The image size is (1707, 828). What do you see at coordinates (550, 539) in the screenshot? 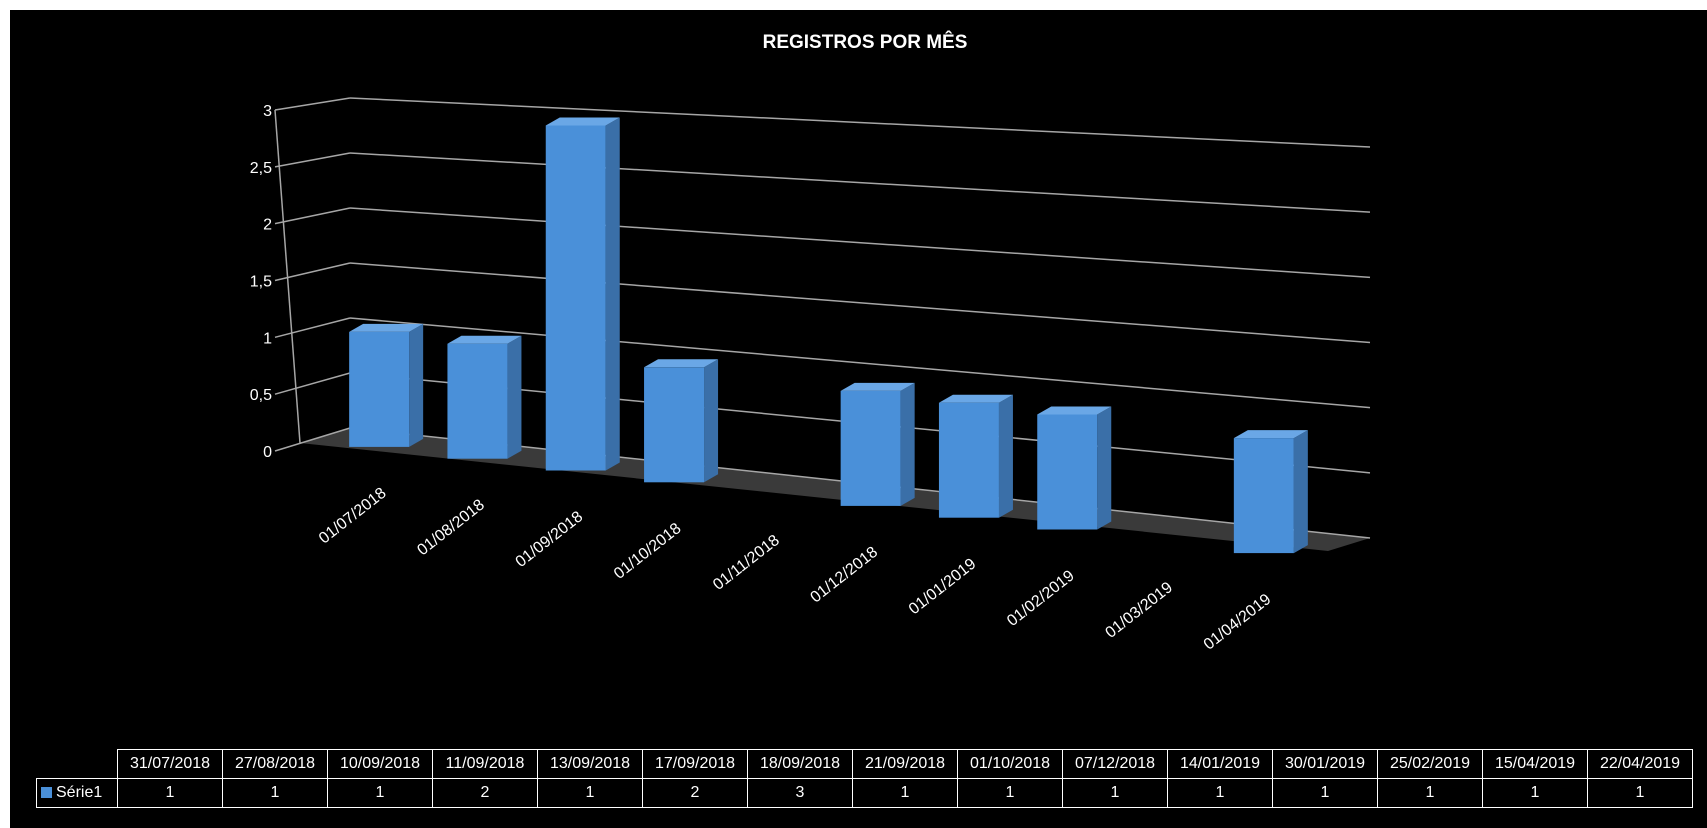
I see `x-category-label: 01/09/2018` at bounding box center [550, 539].